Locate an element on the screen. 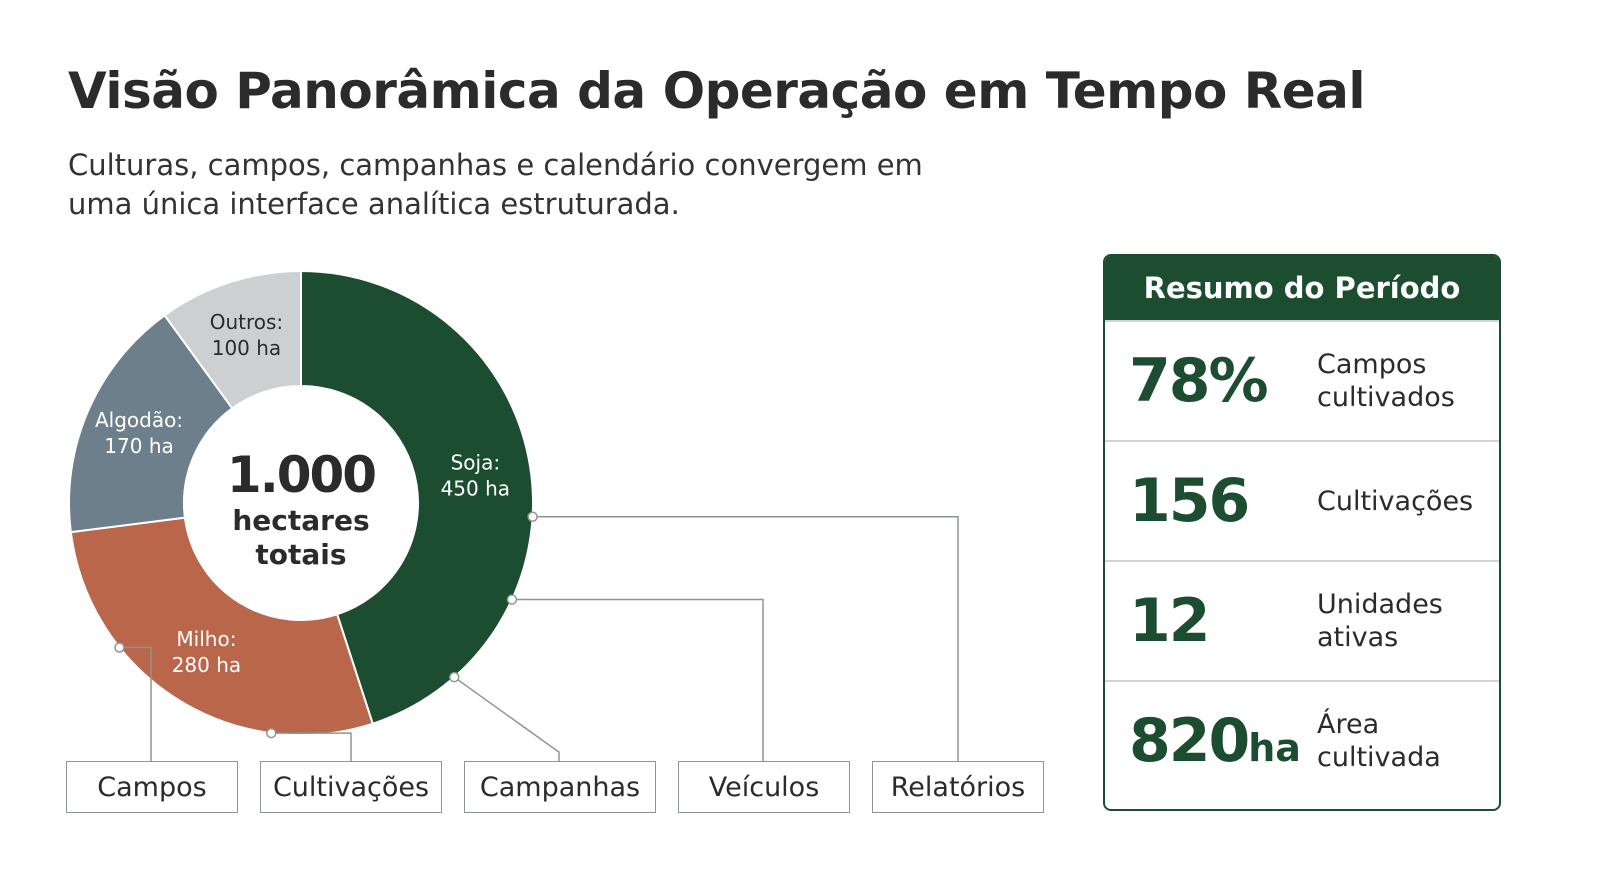 The height and width of the screenshot is (893, 1599). module-box-veiculos: Veículos is located at coordinates (764, 787).